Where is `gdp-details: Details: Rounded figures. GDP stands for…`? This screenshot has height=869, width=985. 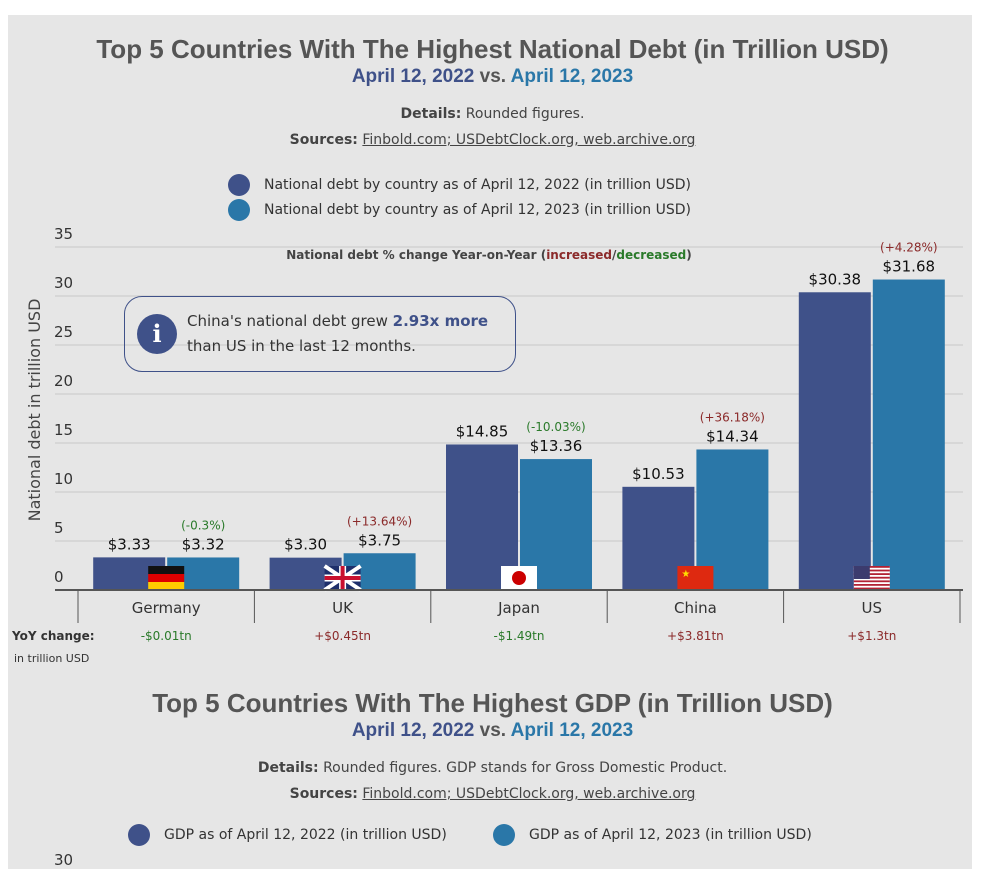
gdp-details: Details: Rounded figures. GDP stands for… is located at coordinates (492, 768).